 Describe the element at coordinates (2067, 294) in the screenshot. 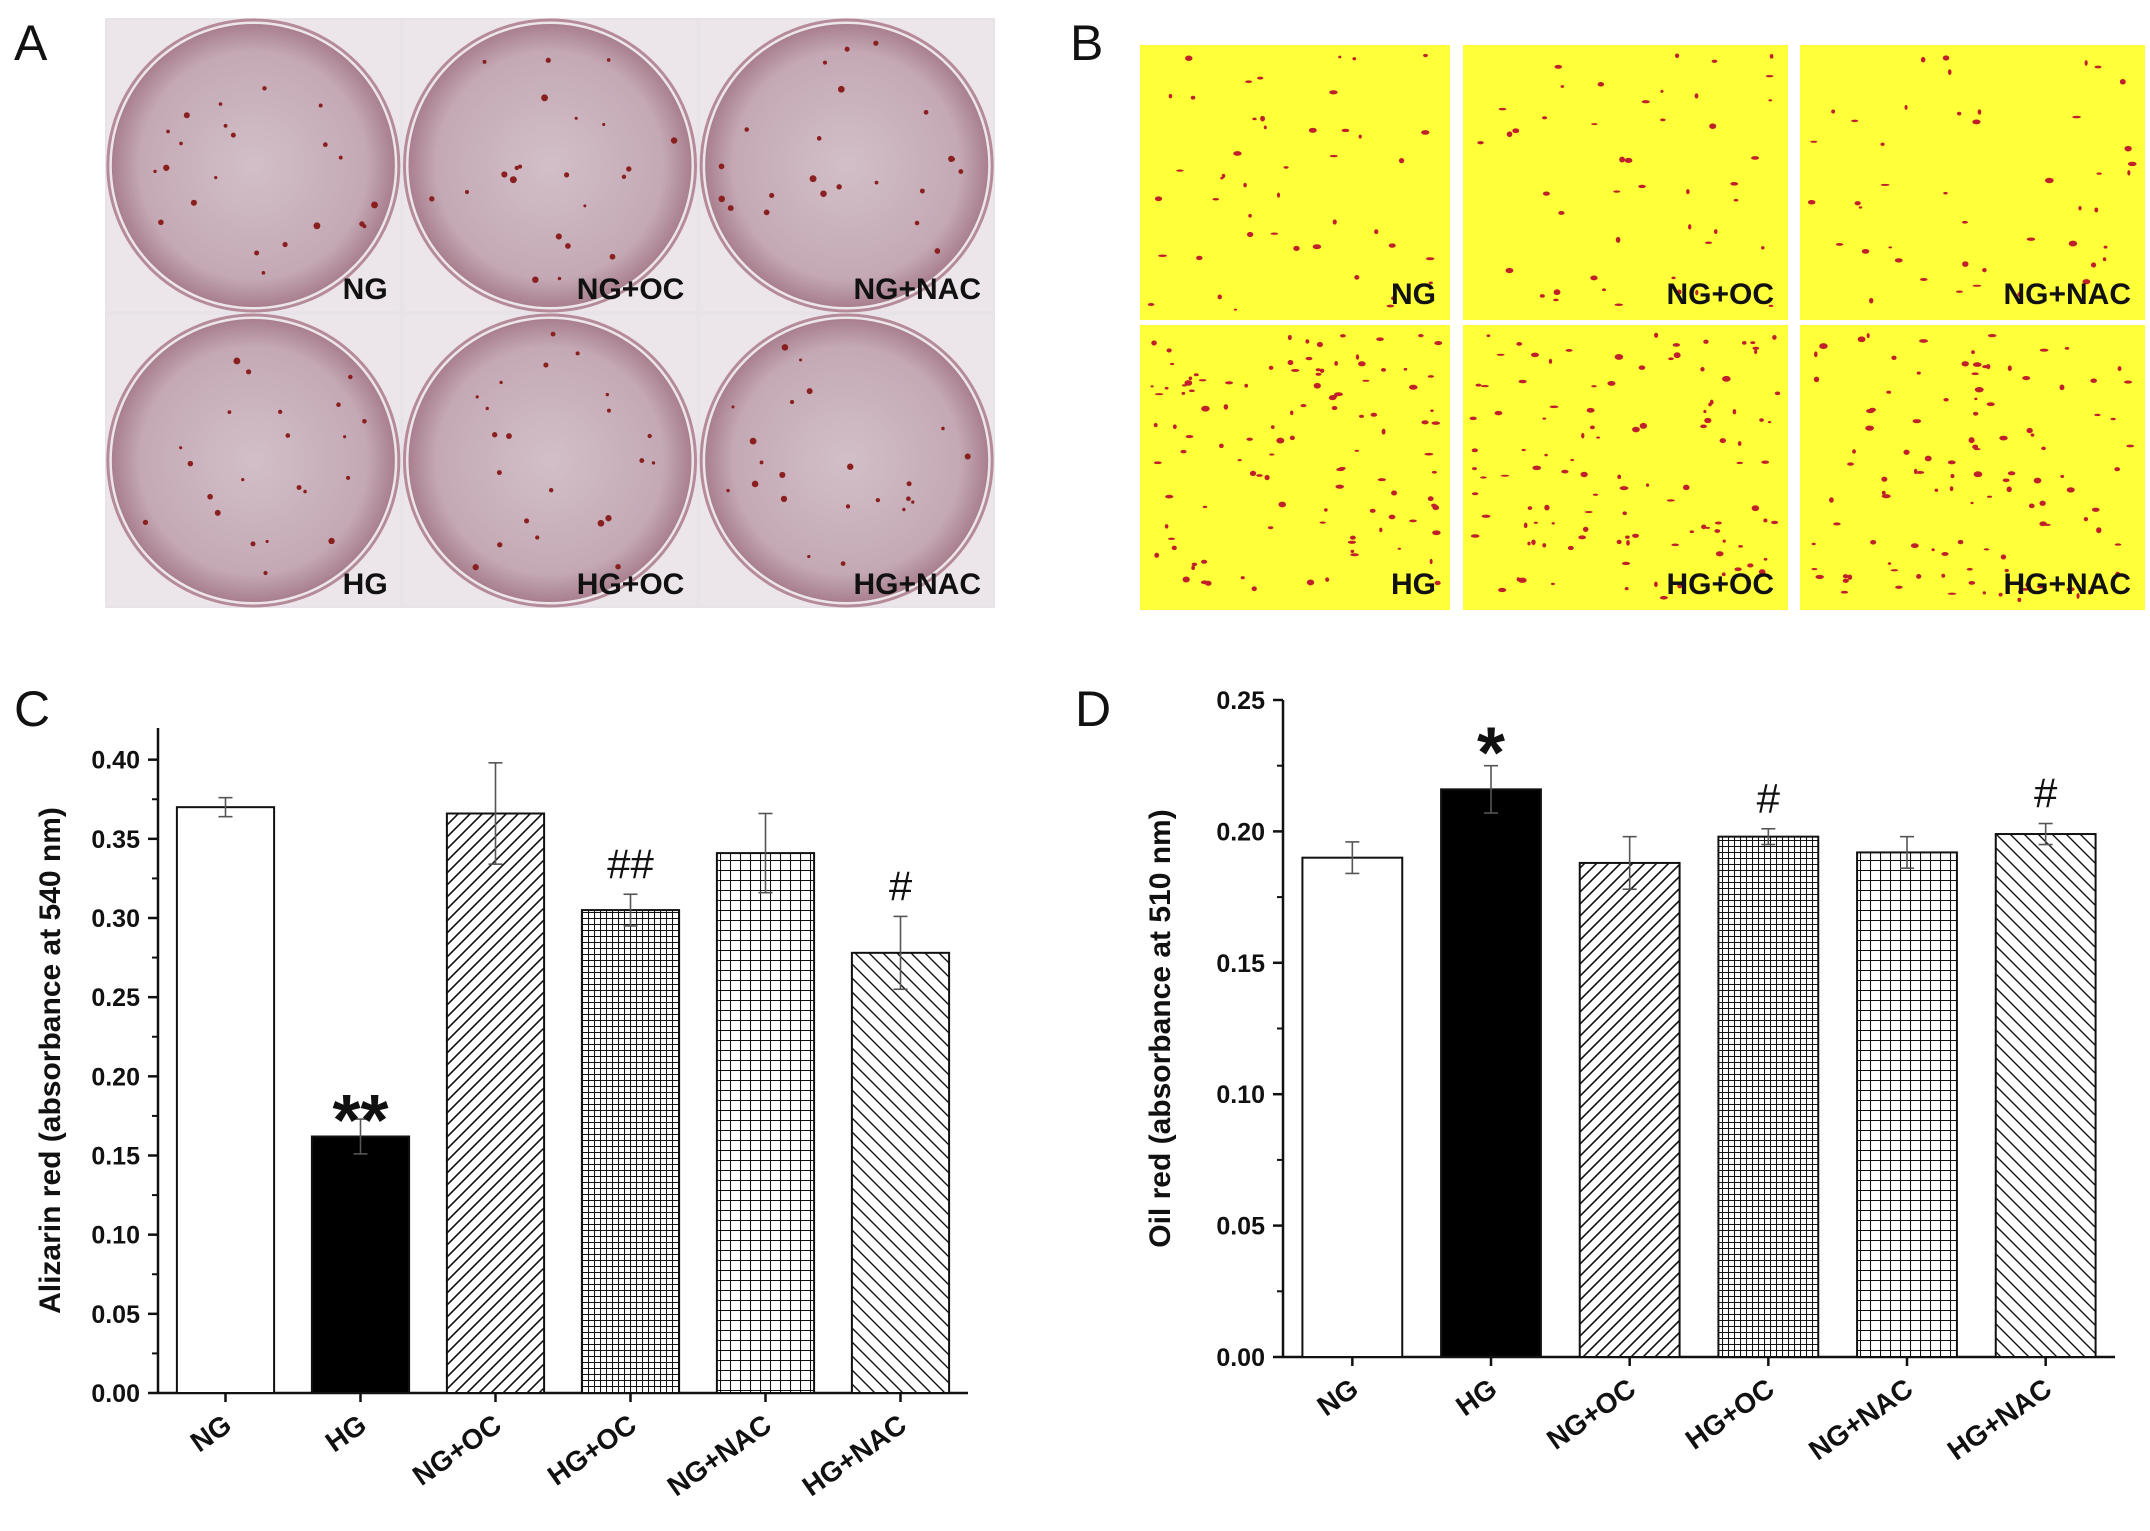

I see `micrograph-label: NG+NAC` at that location.